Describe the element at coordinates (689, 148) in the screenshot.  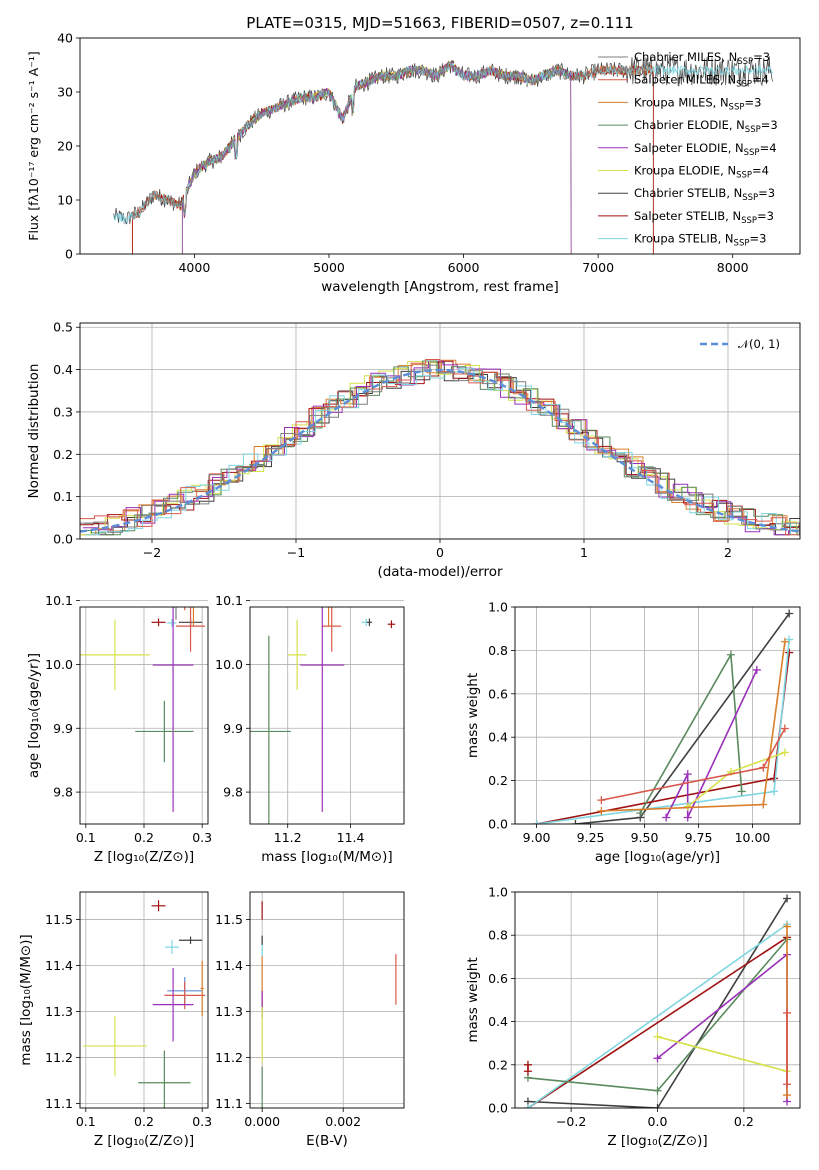
I see `legend-label: Salpeter ELODIE, N` at that location.